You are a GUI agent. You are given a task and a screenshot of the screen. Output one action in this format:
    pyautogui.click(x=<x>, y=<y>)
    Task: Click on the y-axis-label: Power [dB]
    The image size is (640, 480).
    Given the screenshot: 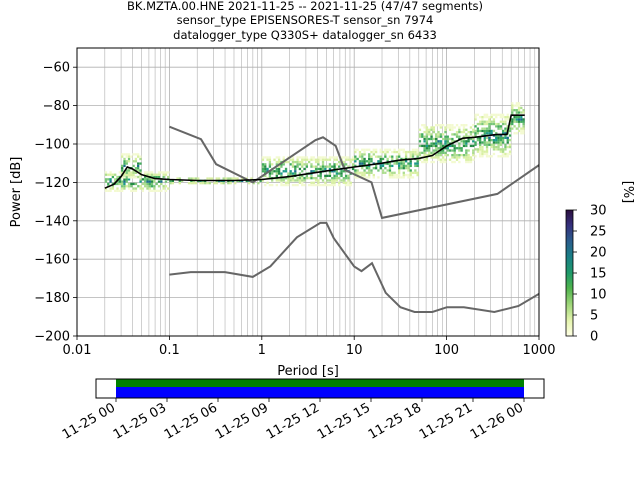 What is the action you would take?
    pyautogui.click(x=16, y=192)
    